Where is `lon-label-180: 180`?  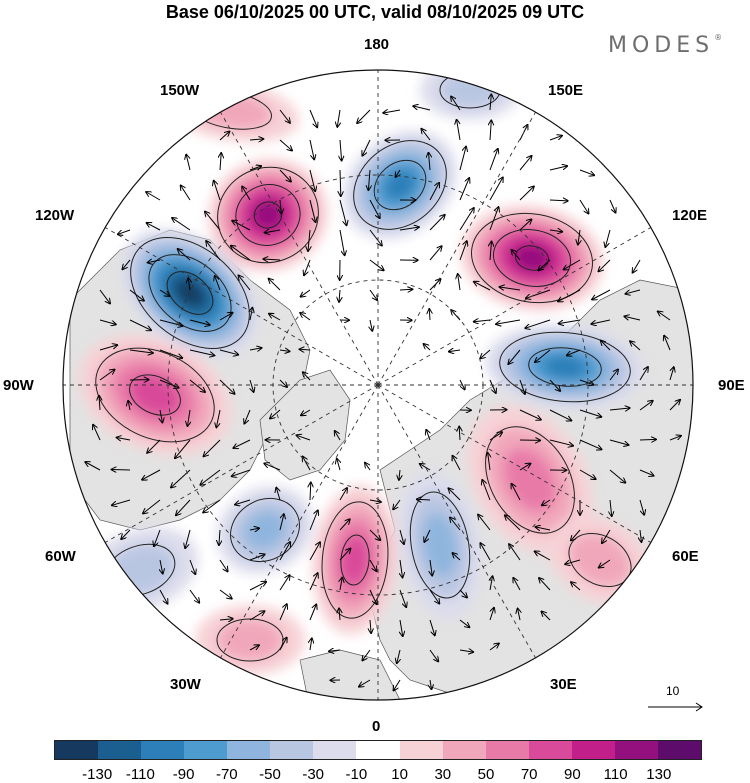
lon-label-180: 180 is located at coordinates (377, 44).